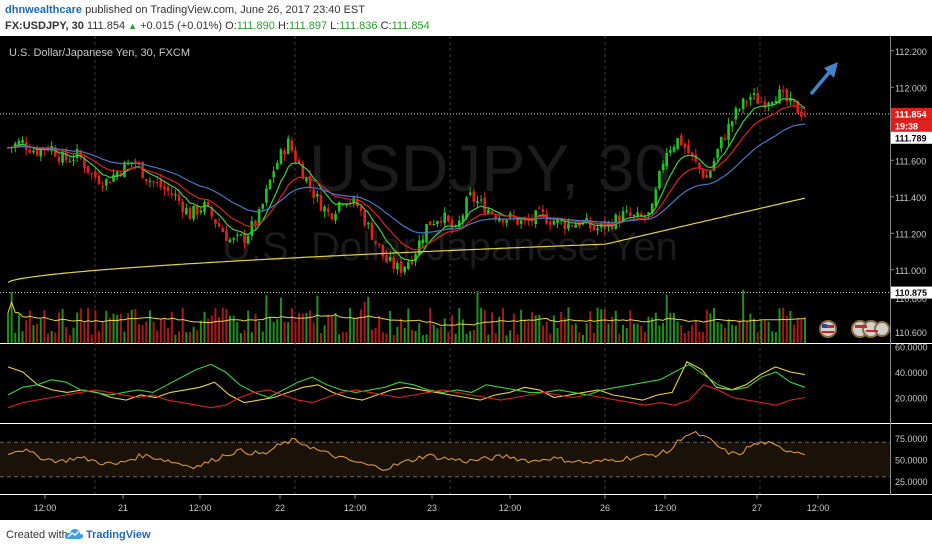 Image resolution: width=932 pixels, height=550 pixels. I want to click on us-flag-icon, so click(828, 329).